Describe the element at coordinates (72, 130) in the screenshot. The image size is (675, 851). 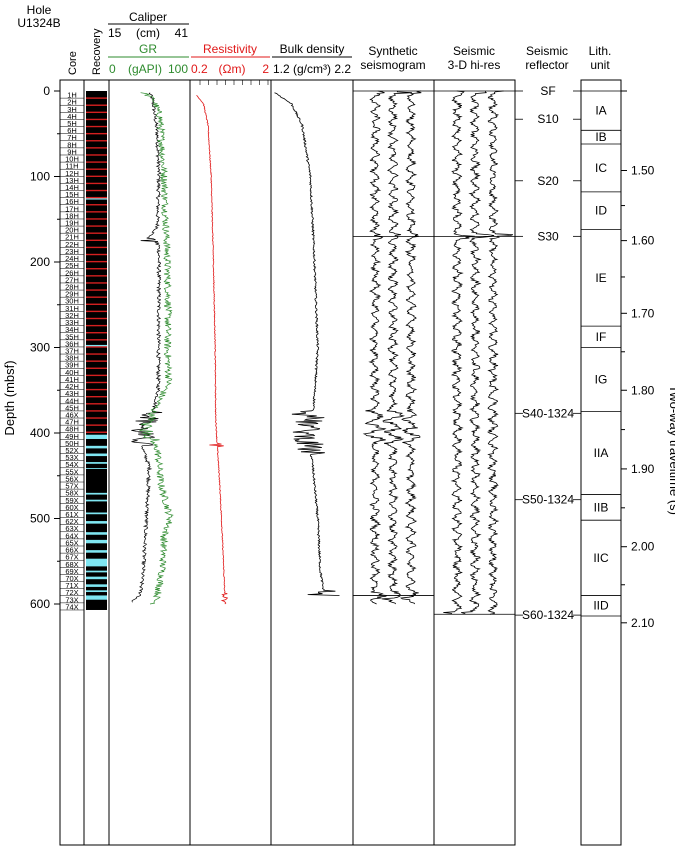
I see `core-label: 6H` at that location.